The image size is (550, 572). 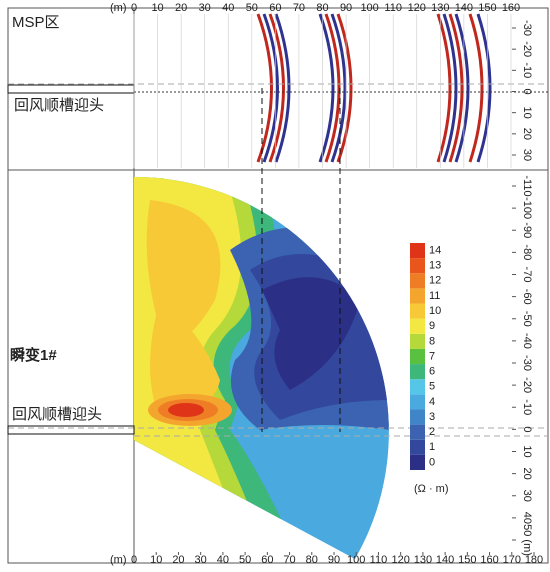 What do you see at coordinates (527, 540) in the screenshot?
I see `y-tick-label: 50 (m)` at bounding box center [527, 540].